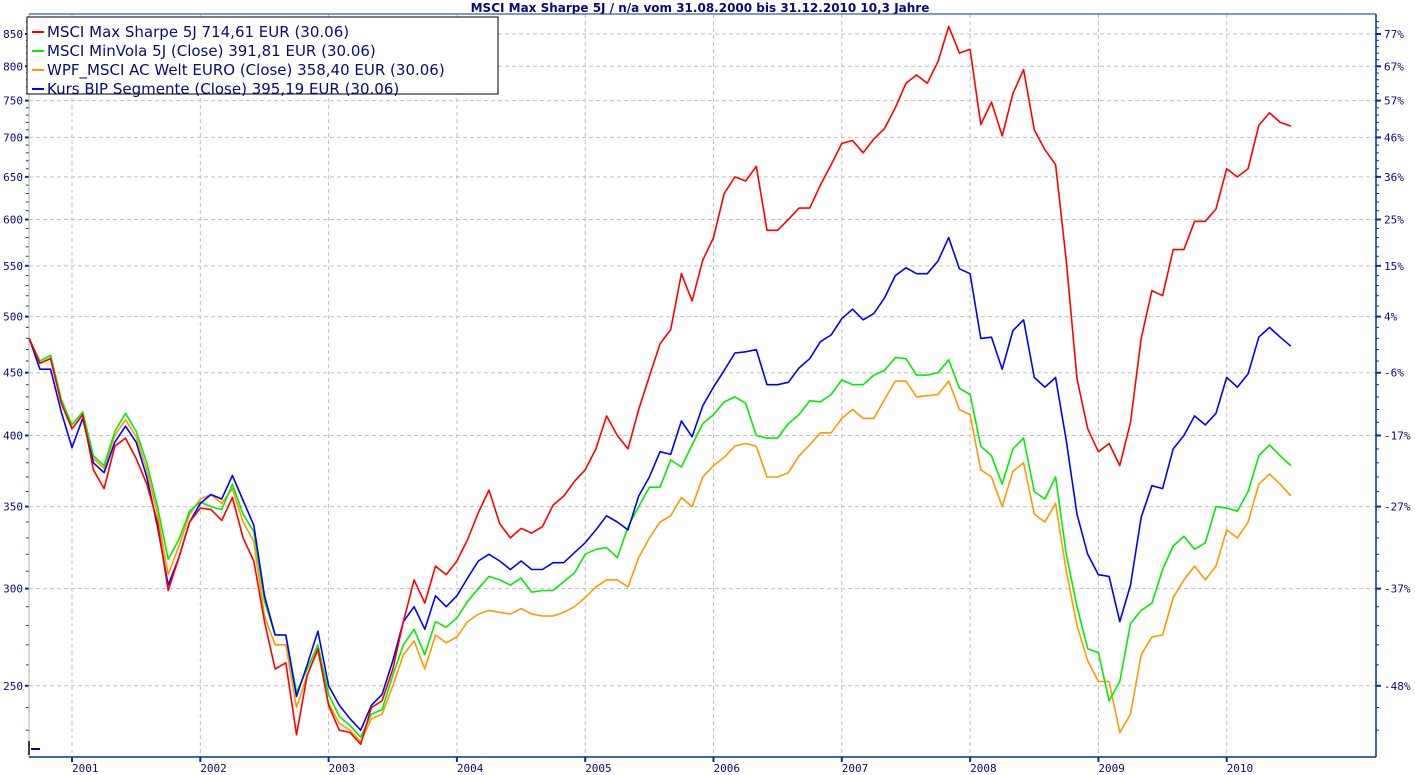  What do you see at coordinates (13, 220) in the screenshot?
I see `y-tick-label: 600` at bounding box center [13, 220].